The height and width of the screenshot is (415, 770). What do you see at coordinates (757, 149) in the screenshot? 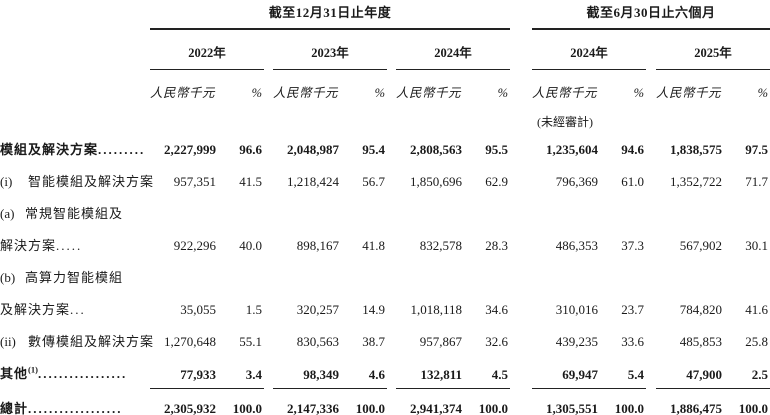
I see `pct-cell: 97.5` at bounding box center [757, 149].